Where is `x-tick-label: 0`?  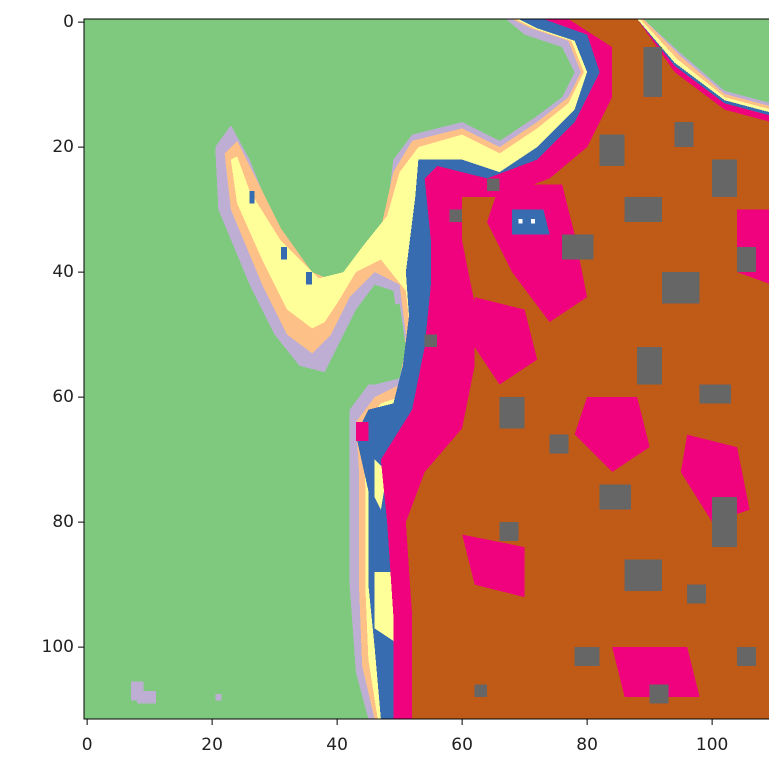 x-tick-label: 0 is located at coordinates (87, 745).